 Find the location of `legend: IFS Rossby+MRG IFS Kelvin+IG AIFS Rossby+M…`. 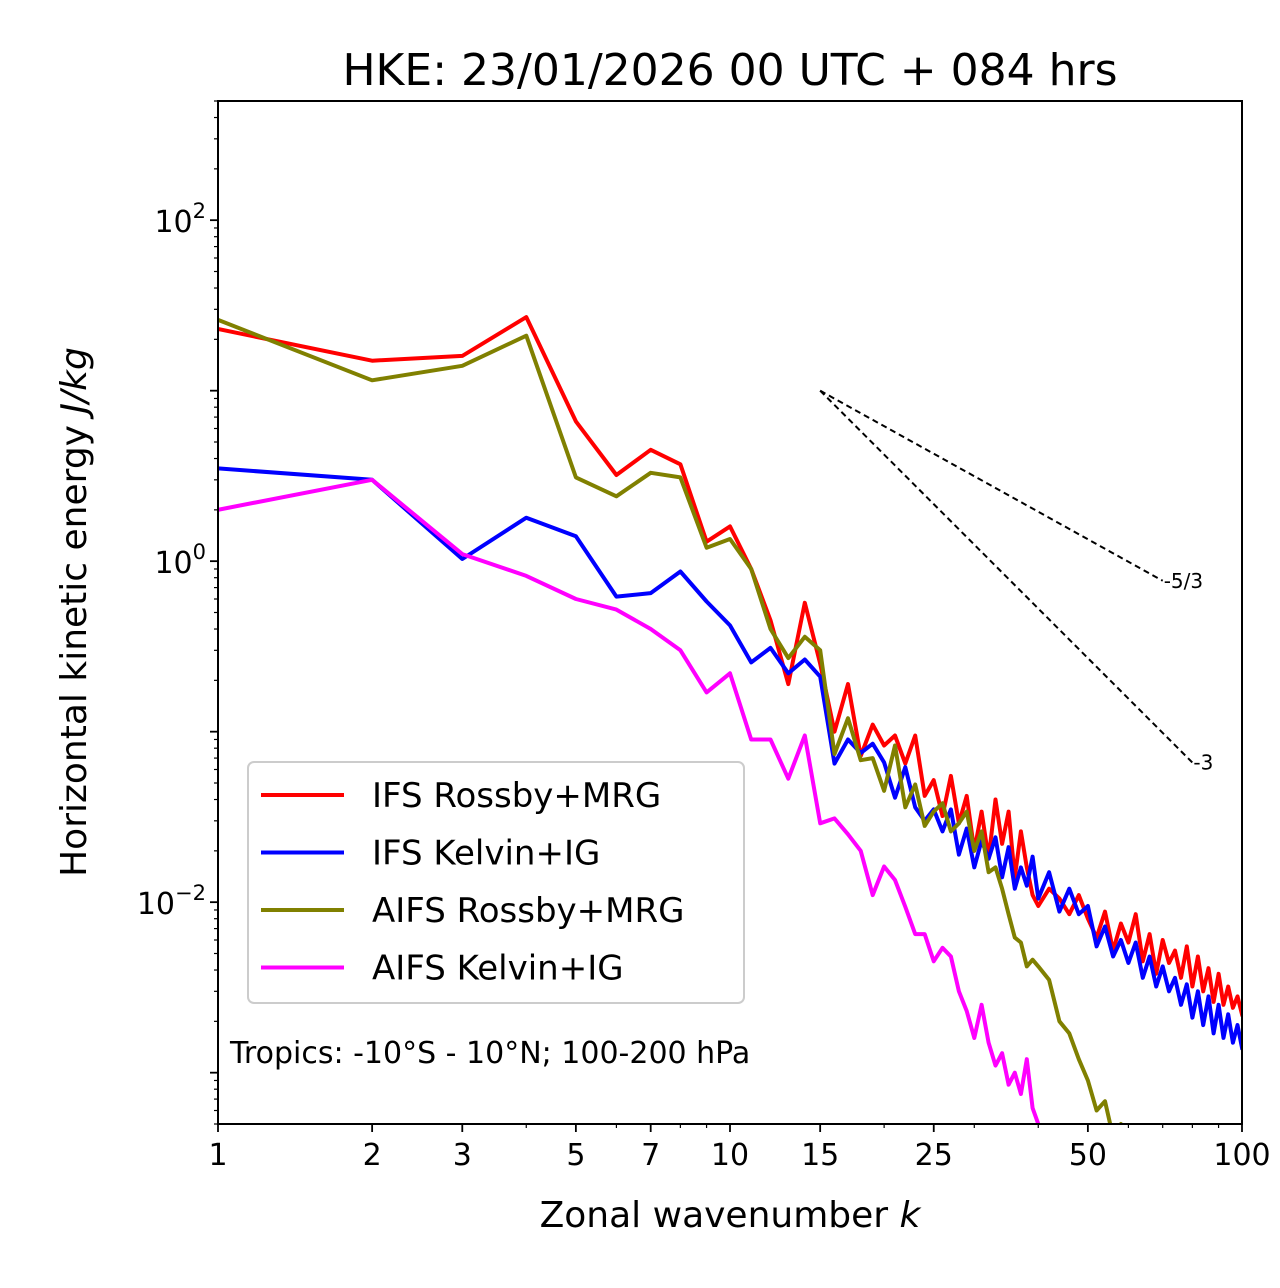

legend: IFS Rossby+MRG IFS Kelvin+IG AIFS Rossby+M… is located at coordinates (496, 882).